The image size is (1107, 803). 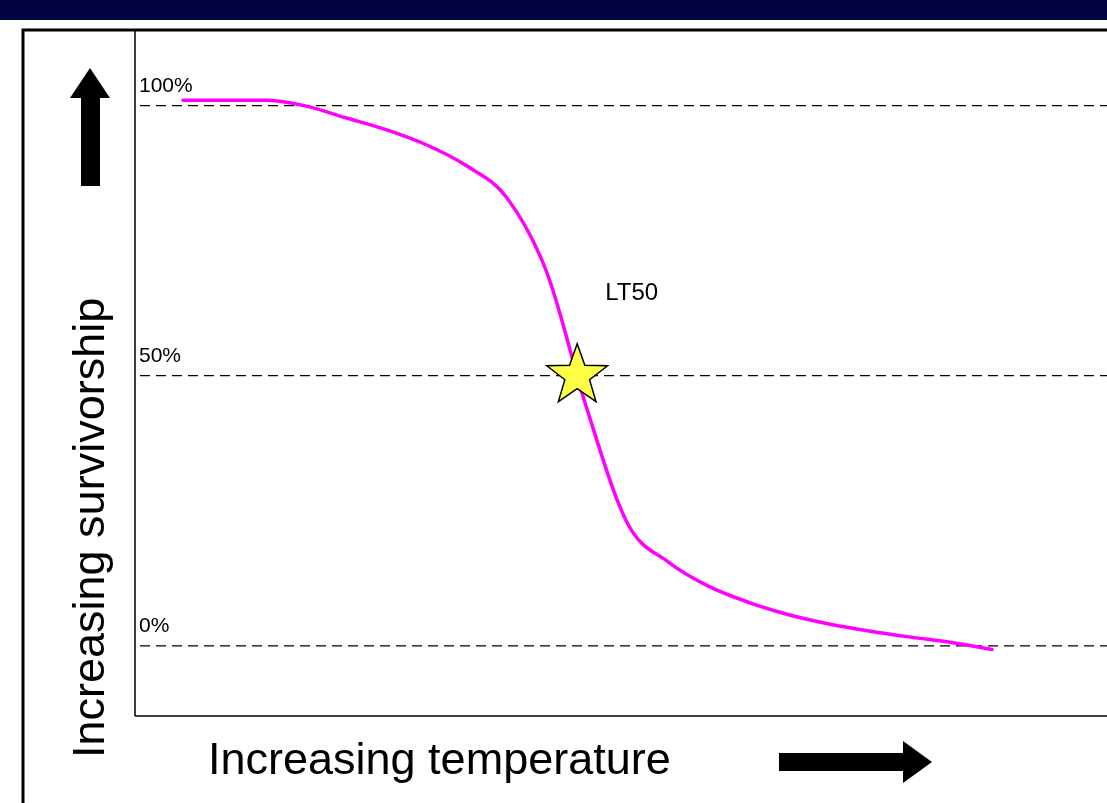 I want to click on y-tick-label: 100%, so click(x=166, y=84).